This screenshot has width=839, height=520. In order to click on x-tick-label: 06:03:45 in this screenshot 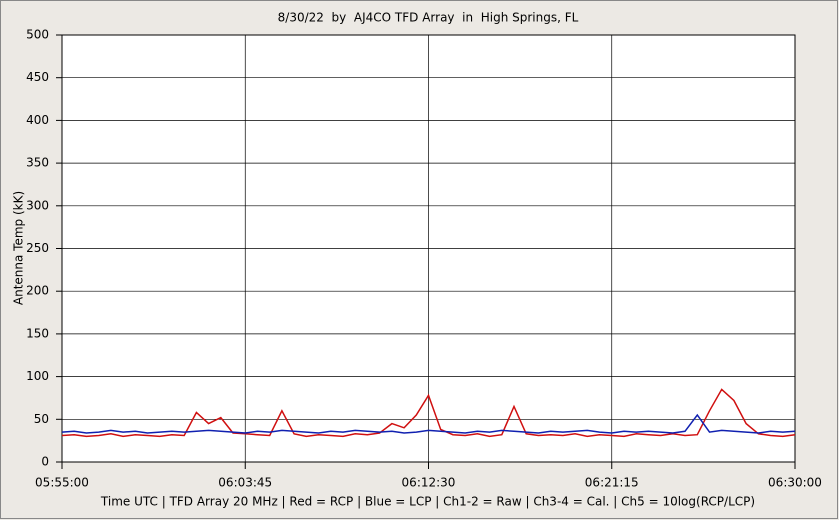, I will do `click(245, 483)`.